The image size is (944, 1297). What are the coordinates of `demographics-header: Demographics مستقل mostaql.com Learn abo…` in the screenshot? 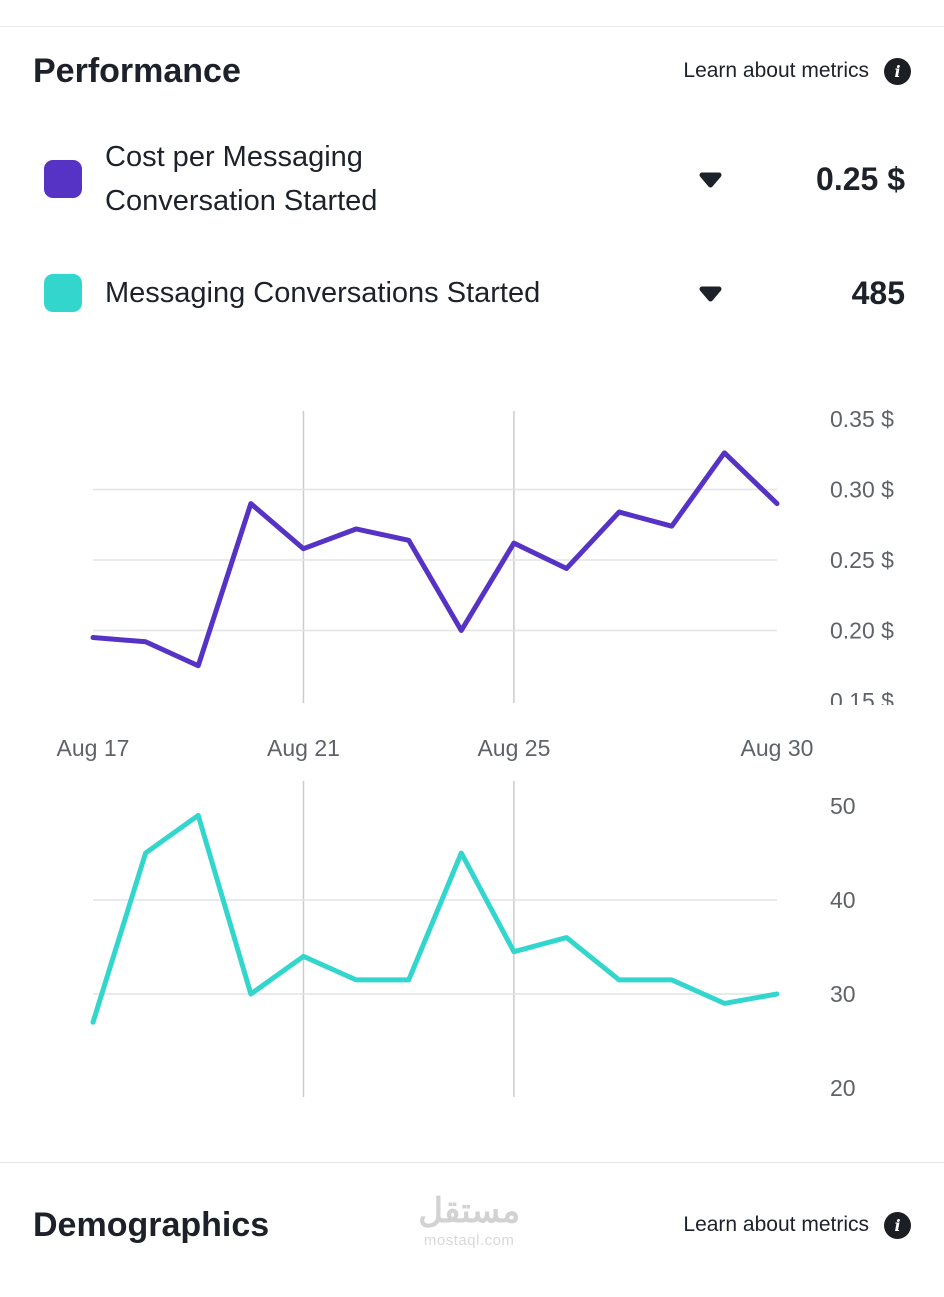 It's located at (472, 1206).